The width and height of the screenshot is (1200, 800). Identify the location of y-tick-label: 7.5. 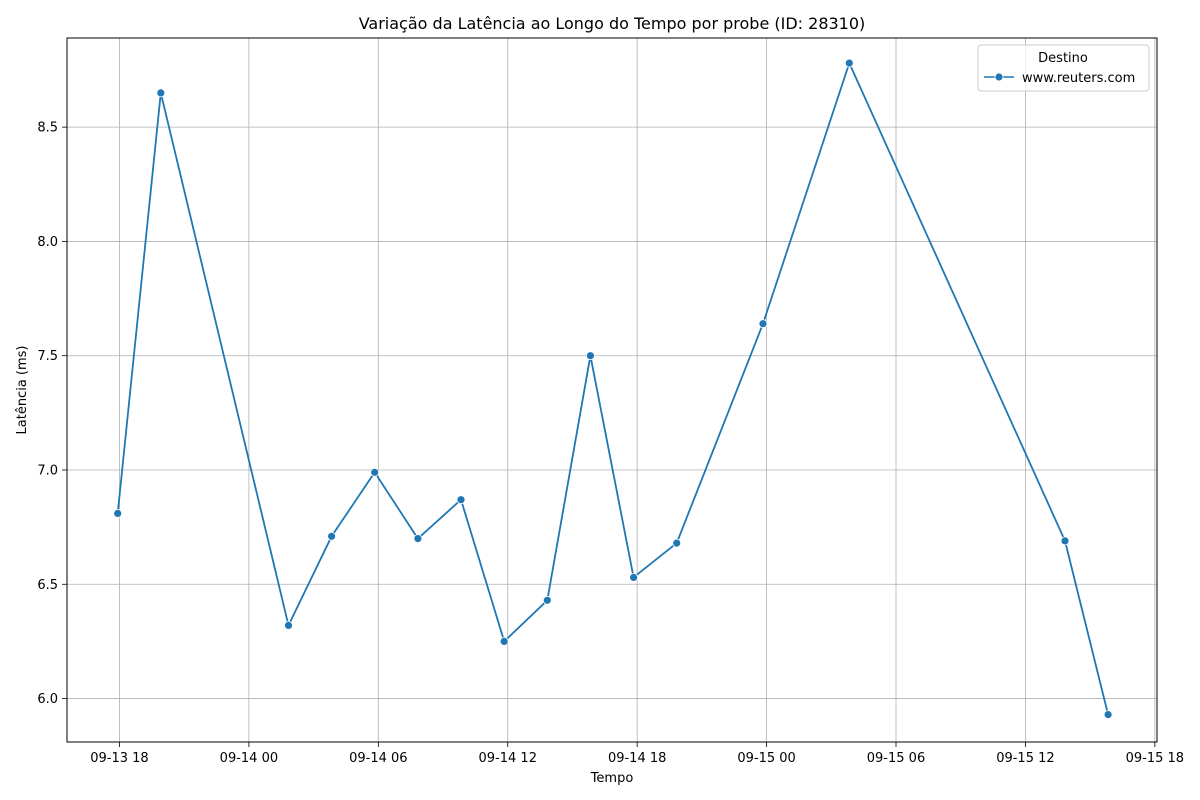
(47, 356).